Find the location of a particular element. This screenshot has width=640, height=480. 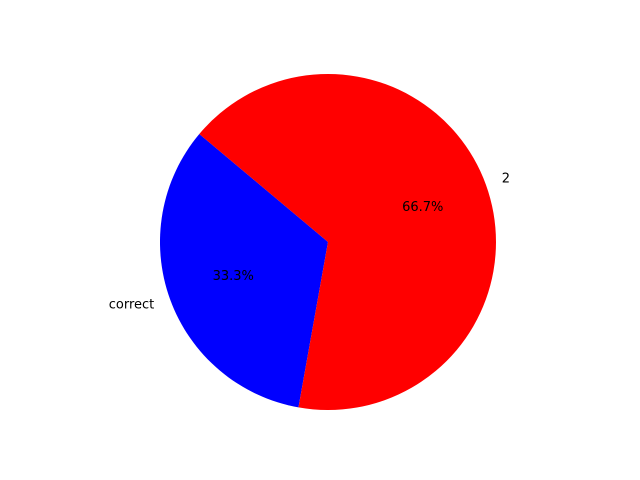

pie-percent-label: 33.3% is located at coordinates (233, 276).